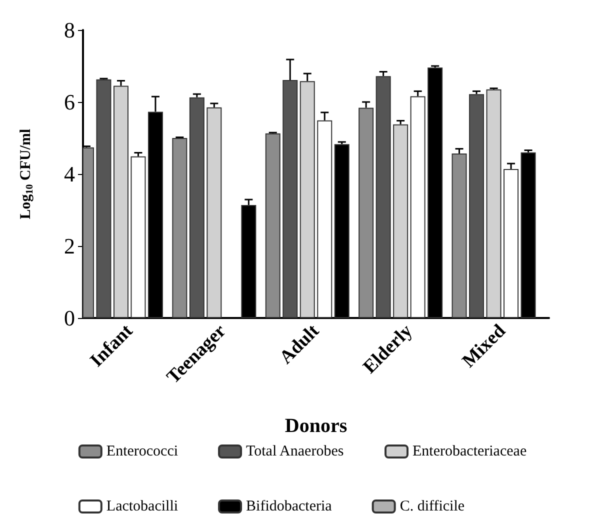 The image size is (605, 529). Describe the element at coordinates (295, 452) in the screenshot. I see `legend-label: Total Anaerobes` at that location.